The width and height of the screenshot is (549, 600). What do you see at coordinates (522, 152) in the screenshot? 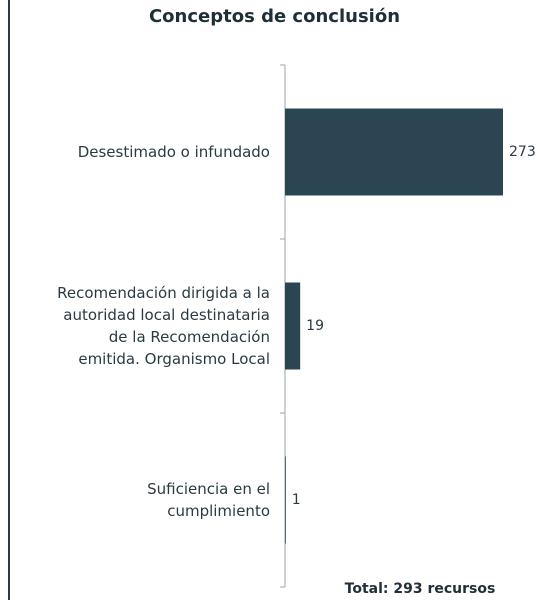
I see `value-label: 273` at bounding box center [522, 152].